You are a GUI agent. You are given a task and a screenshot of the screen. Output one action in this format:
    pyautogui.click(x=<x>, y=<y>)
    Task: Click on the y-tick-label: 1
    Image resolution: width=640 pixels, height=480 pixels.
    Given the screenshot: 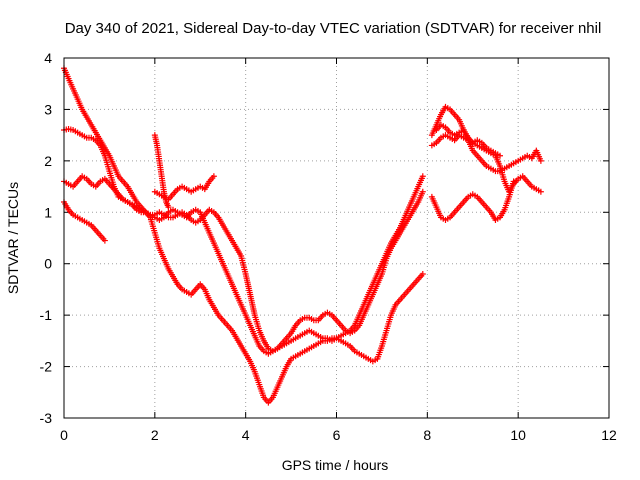 What is the action you would take?
    pyautogui.click(x=48, y=212)
    